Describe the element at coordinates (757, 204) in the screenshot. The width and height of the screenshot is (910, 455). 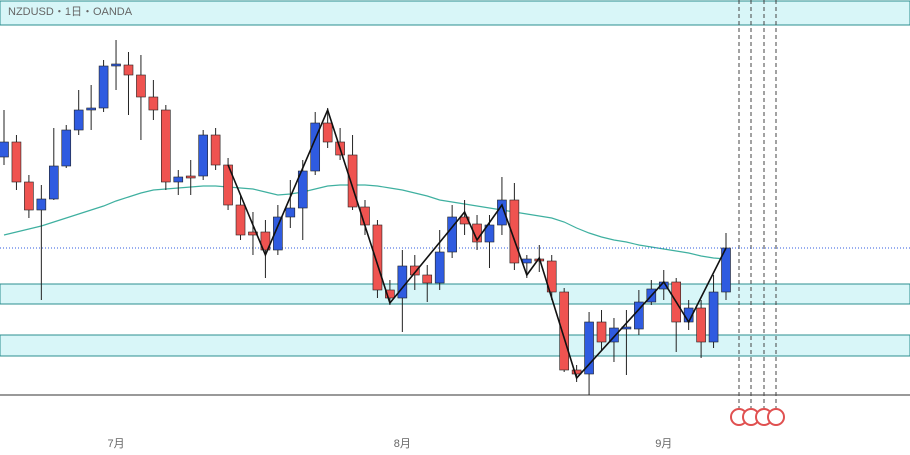
I see `event-lines` at that location.